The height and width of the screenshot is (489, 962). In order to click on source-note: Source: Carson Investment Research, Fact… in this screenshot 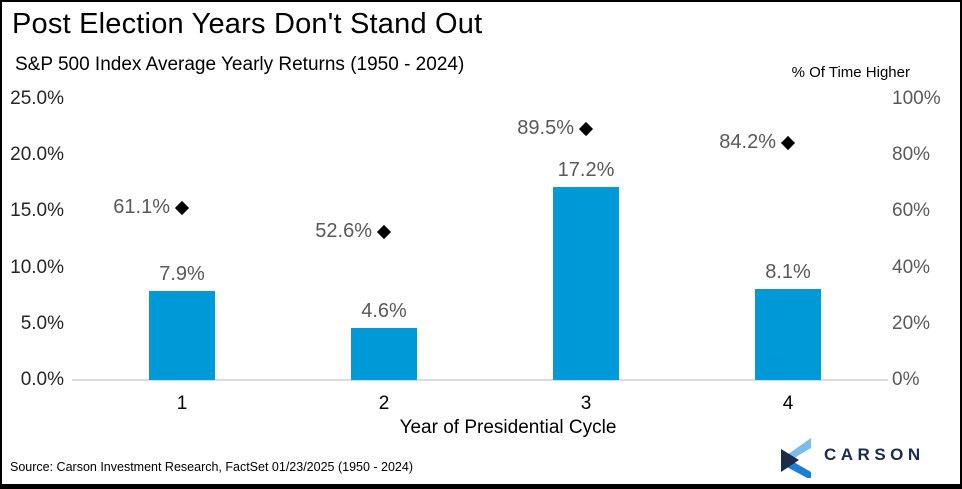, I will do `click(212, 467)`.